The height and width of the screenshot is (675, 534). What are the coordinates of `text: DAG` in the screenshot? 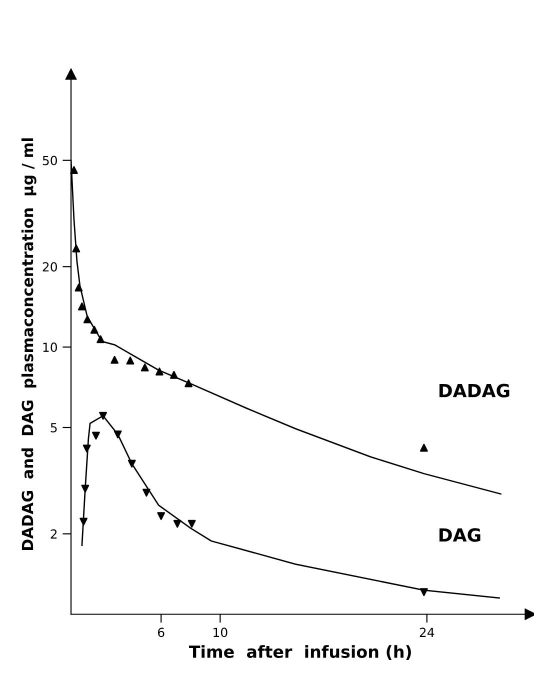 It's located at (459, 535).